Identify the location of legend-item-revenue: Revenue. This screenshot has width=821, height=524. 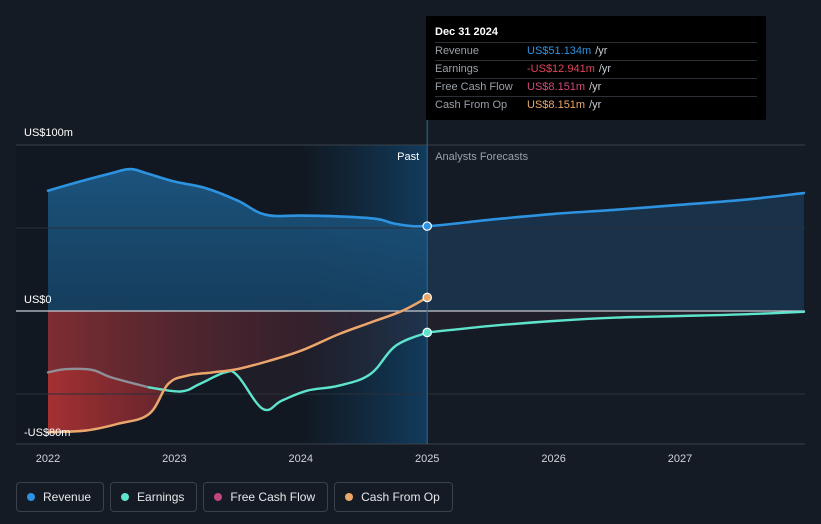
(60, 497).